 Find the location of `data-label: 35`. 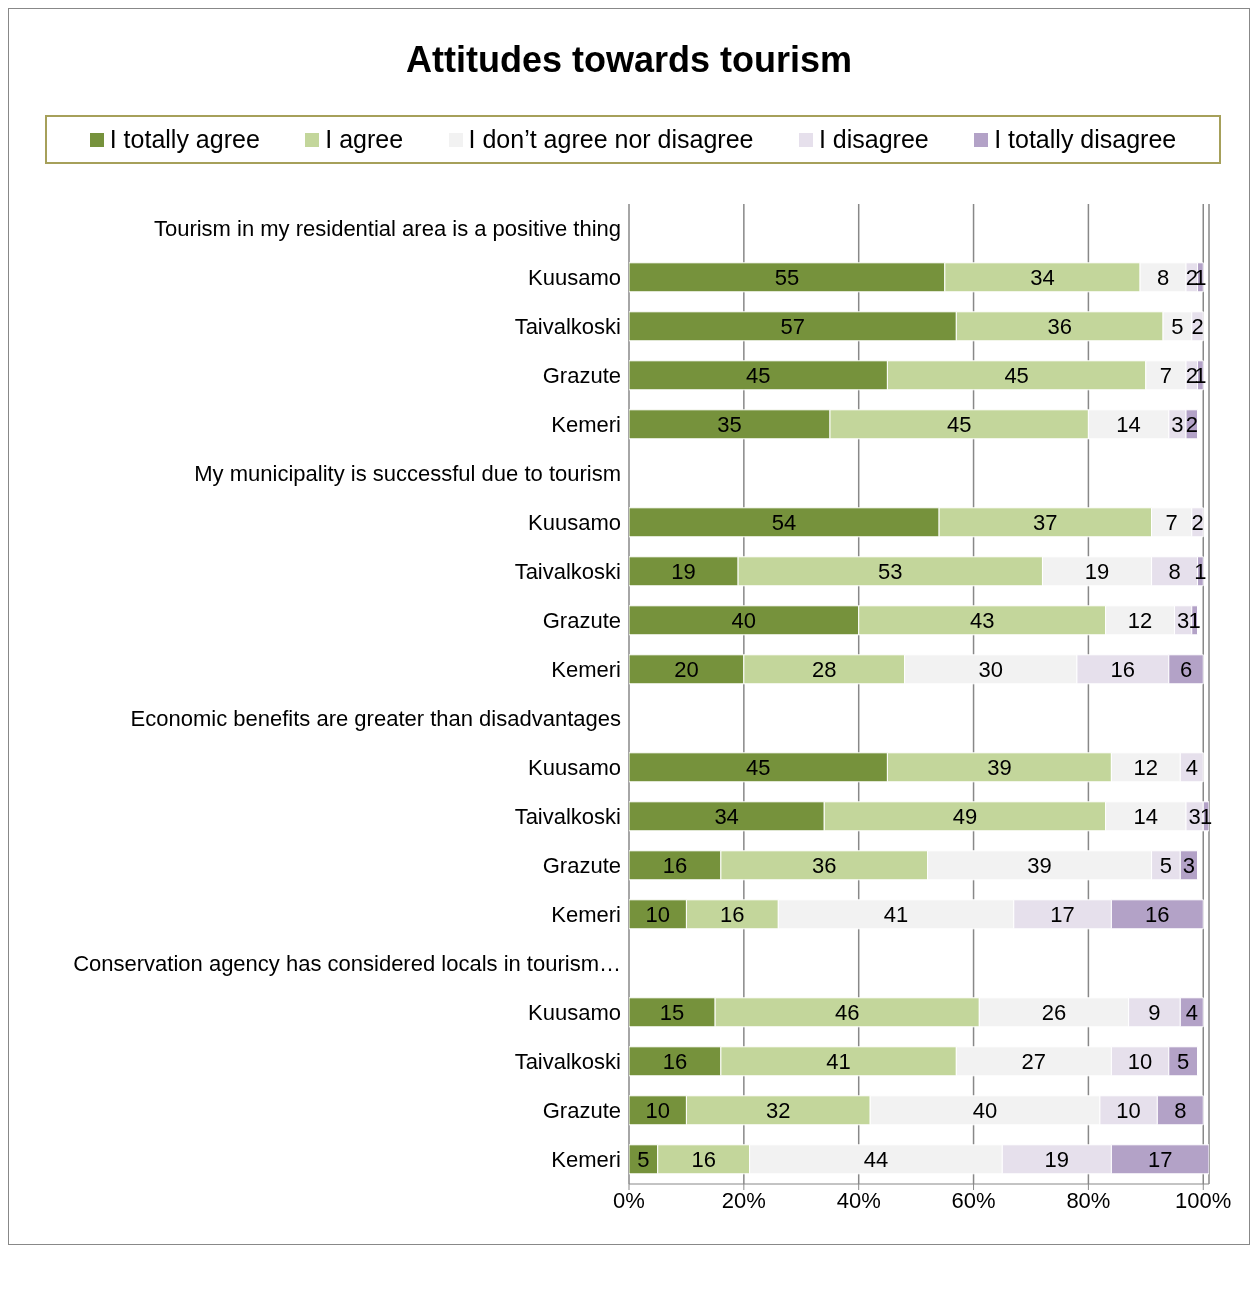

data-label: 35 is located at coordinates (729, 425).